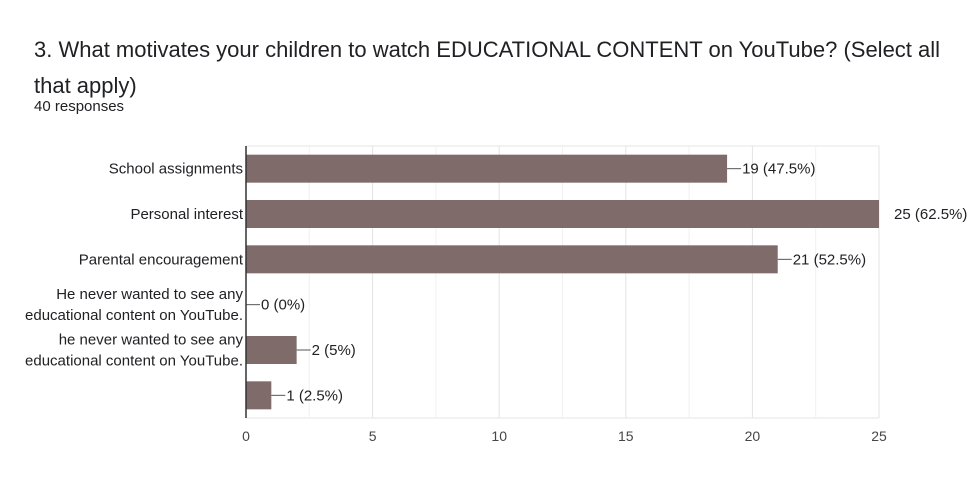 This screenshot has height=500, width=979. What do you see at coordinates (373, 436) in the screenshot?
I see `x-tick-label: 5` at bounding box center [373, 436].